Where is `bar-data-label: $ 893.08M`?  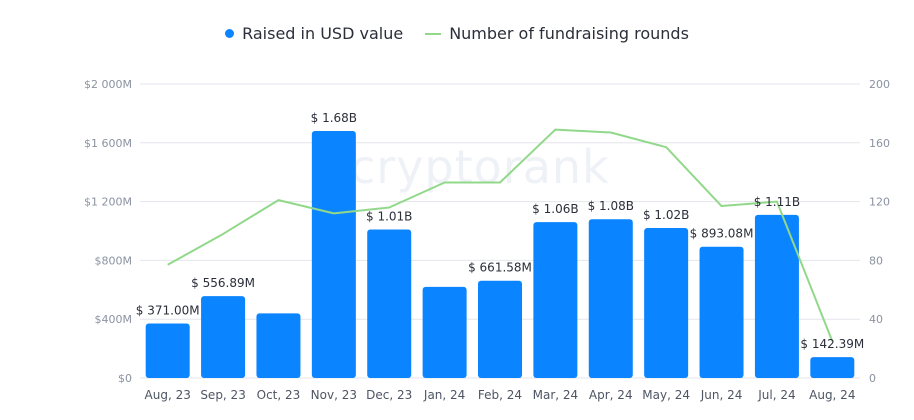 bar-data-label: $ 893.08M is located at coordinates (722, 234).